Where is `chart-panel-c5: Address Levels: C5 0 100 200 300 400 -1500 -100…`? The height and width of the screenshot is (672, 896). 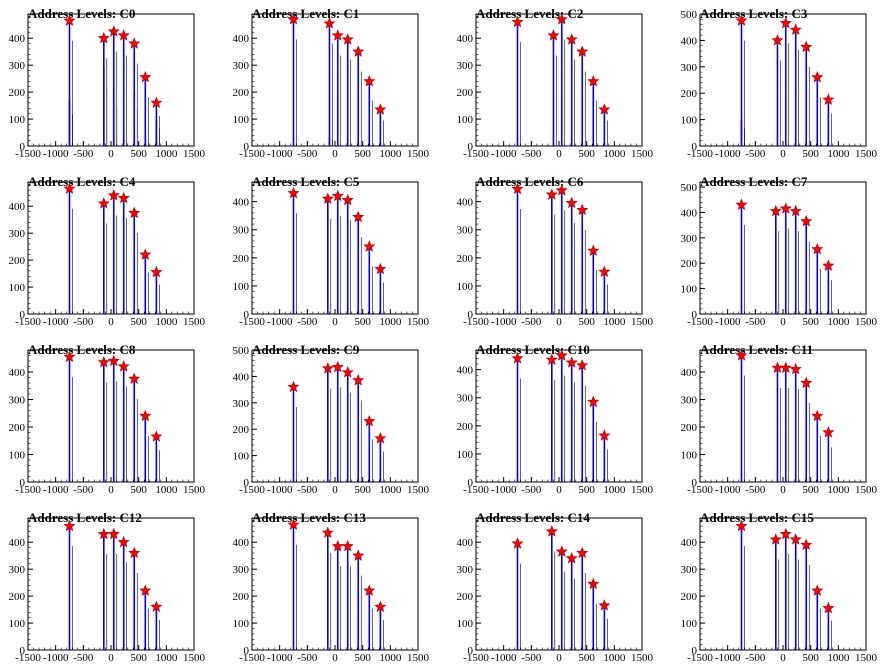 chart-panel-c5: Address Levels: C5 0 100 200 300 400 -1500 -100… is located at coordinates (336, 252).